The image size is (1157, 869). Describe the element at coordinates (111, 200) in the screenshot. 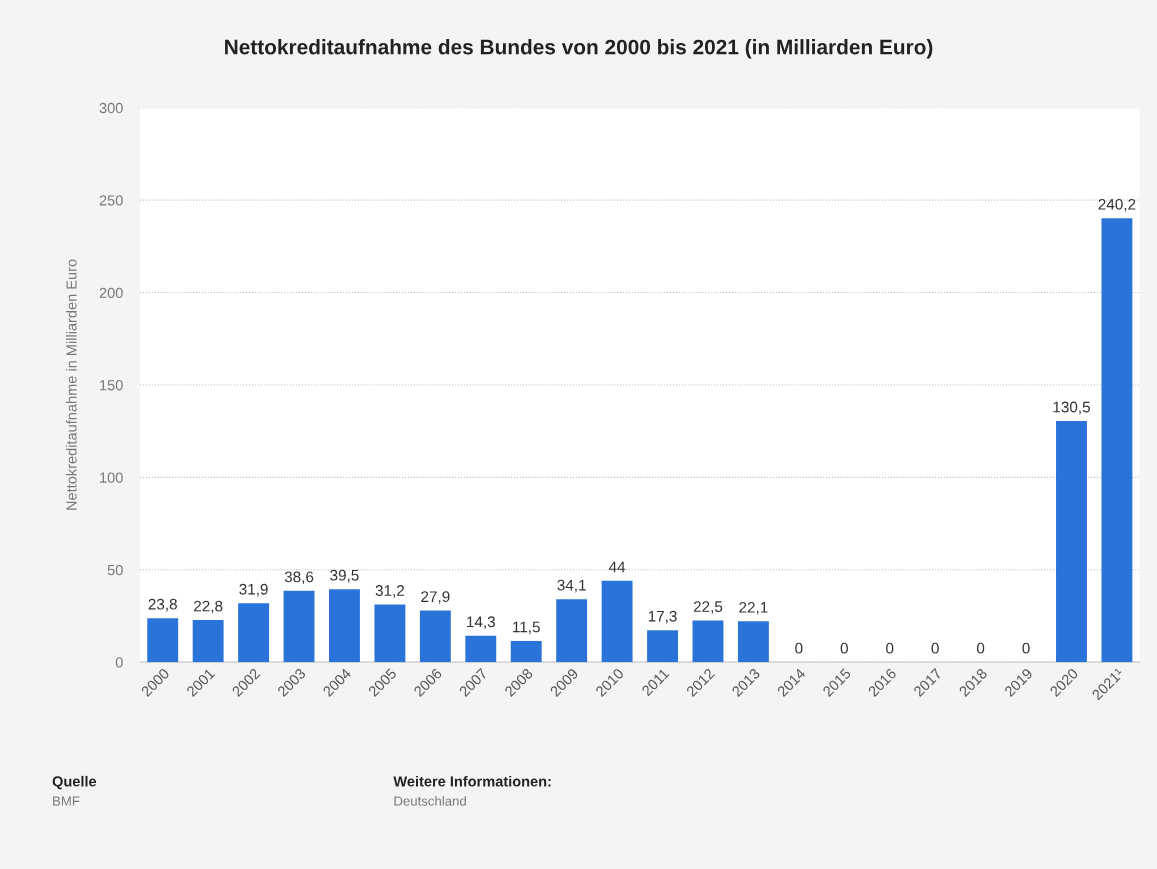

I see `y-tick-label: 250` at that location.